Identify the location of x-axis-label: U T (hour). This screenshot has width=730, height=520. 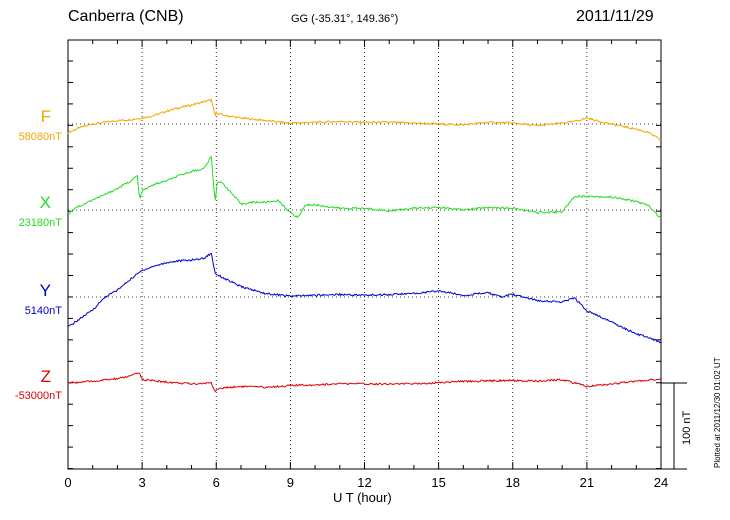
(362, 497).